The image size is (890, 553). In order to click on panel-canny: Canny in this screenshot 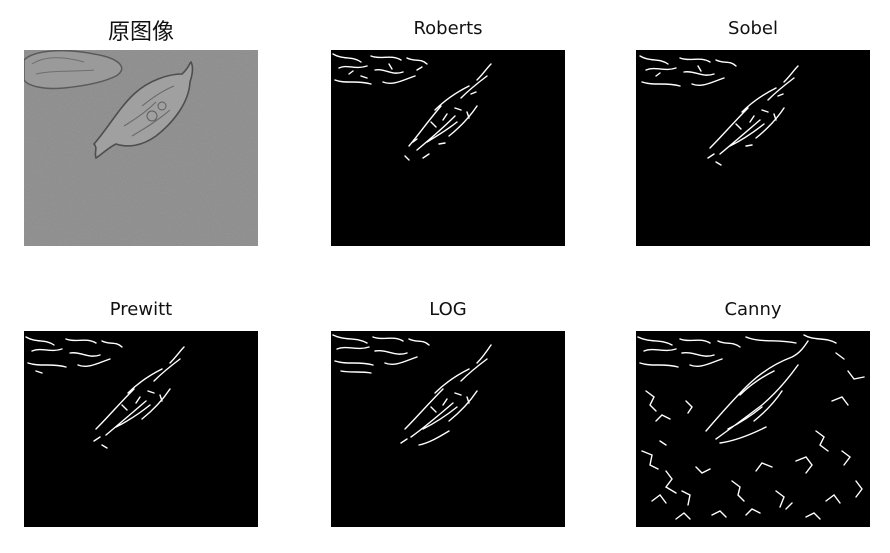, I will do `click(753, 412)`.